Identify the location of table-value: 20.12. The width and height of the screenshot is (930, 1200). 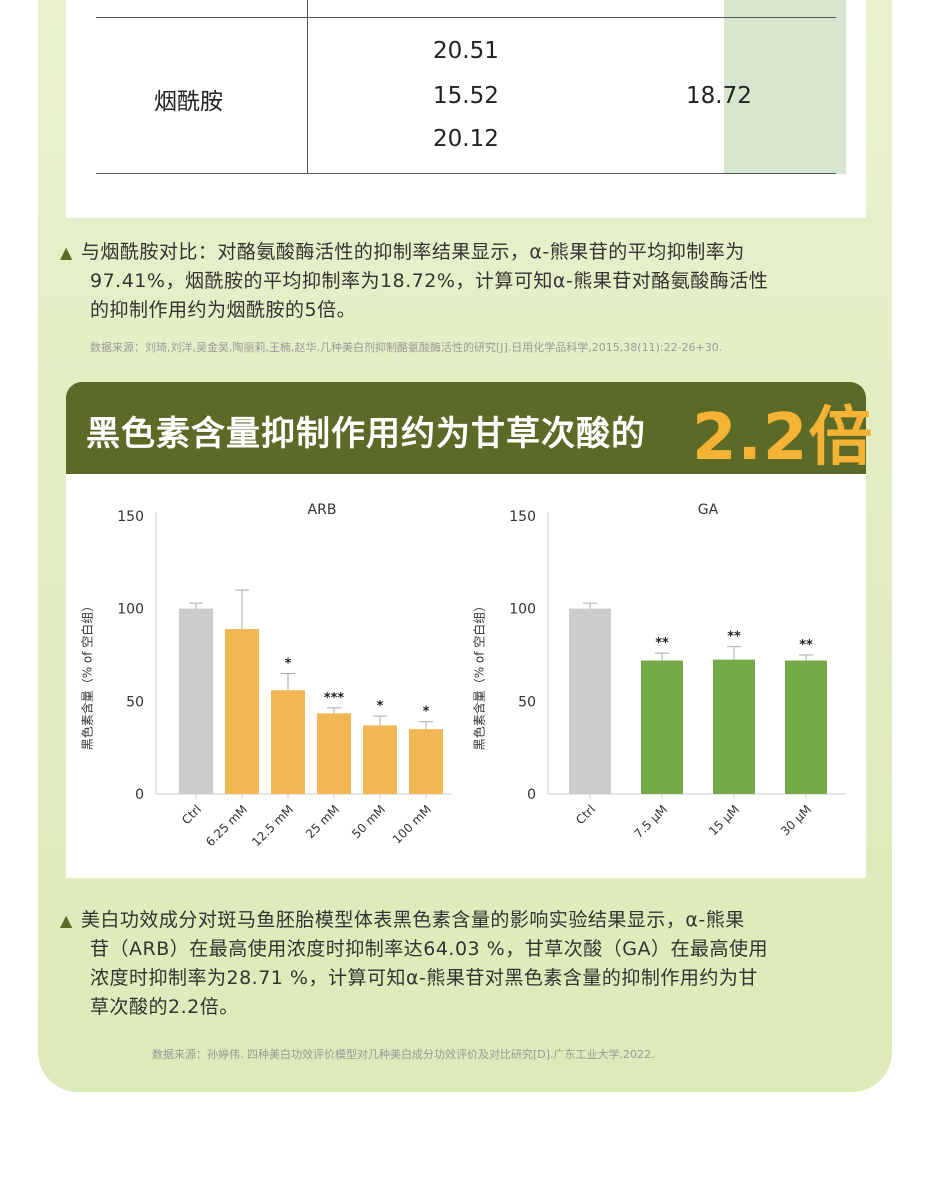
(466, 139).